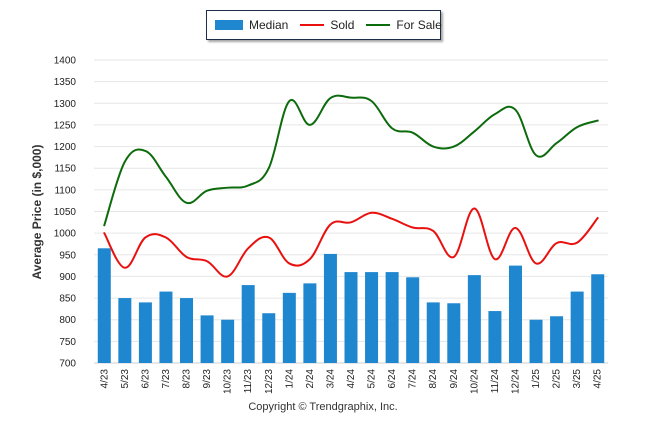 Image resolution: width=646 pixels, height=434 pixels. What do you see at coordinates (228, 381) in the screenshot?
I see `x-tick-label: 10/23` at bounding box center [228, 381].